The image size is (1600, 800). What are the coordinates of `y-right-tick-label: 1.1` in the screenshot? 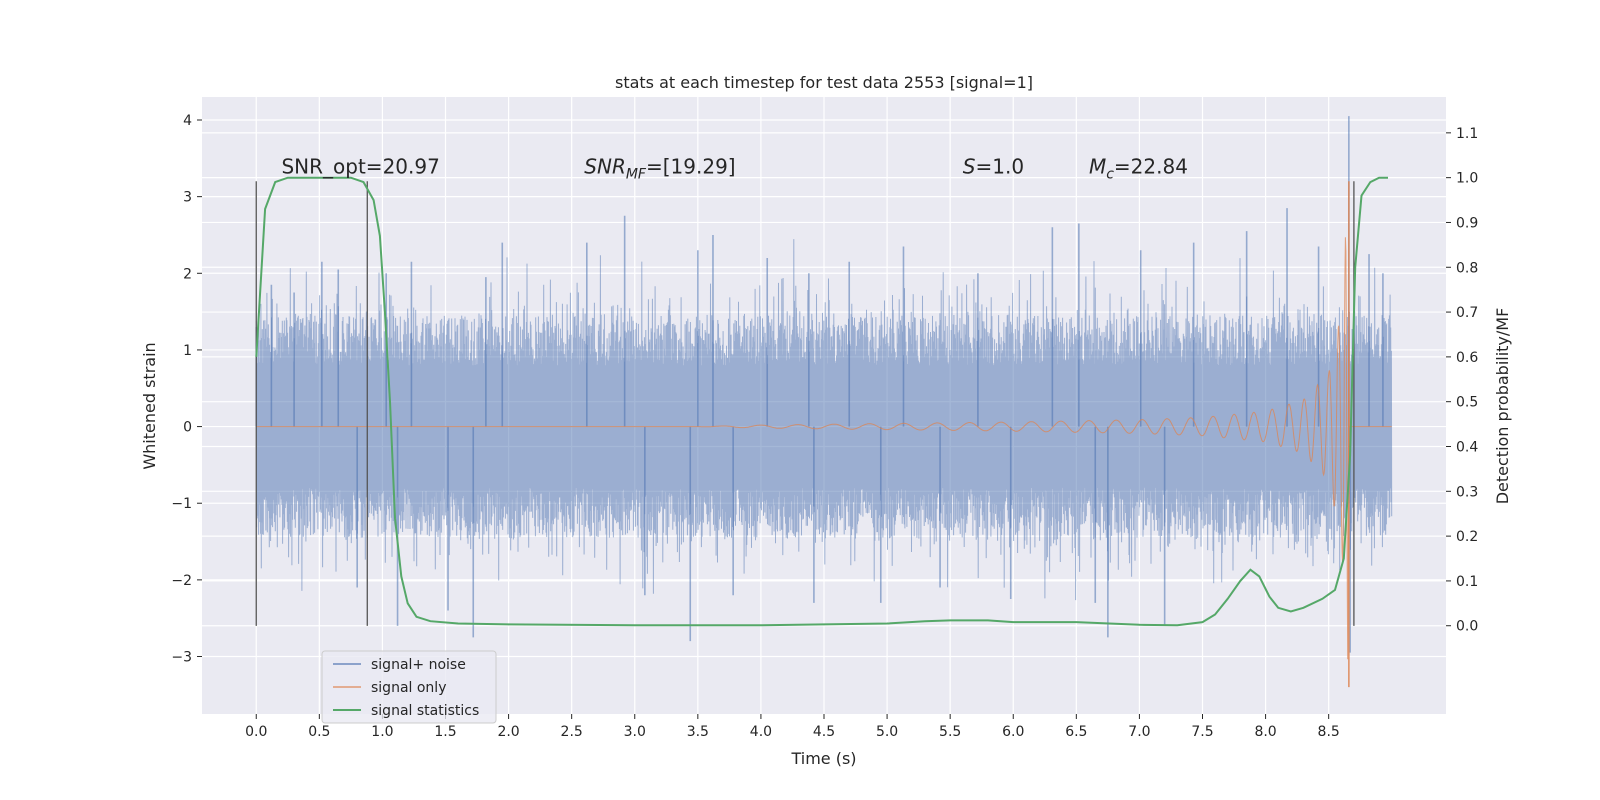 It's located at (1467, 134).